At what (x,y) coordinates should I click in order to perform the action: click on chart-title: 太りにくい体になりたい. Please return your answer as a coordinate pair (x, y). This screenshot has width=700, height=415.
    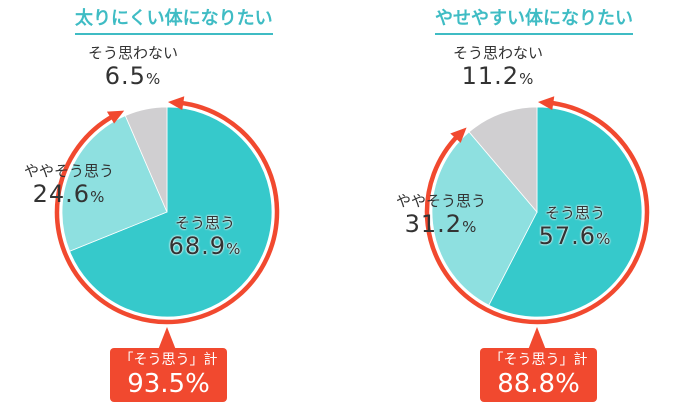
    Looking at the image, I should click on (174, 21).